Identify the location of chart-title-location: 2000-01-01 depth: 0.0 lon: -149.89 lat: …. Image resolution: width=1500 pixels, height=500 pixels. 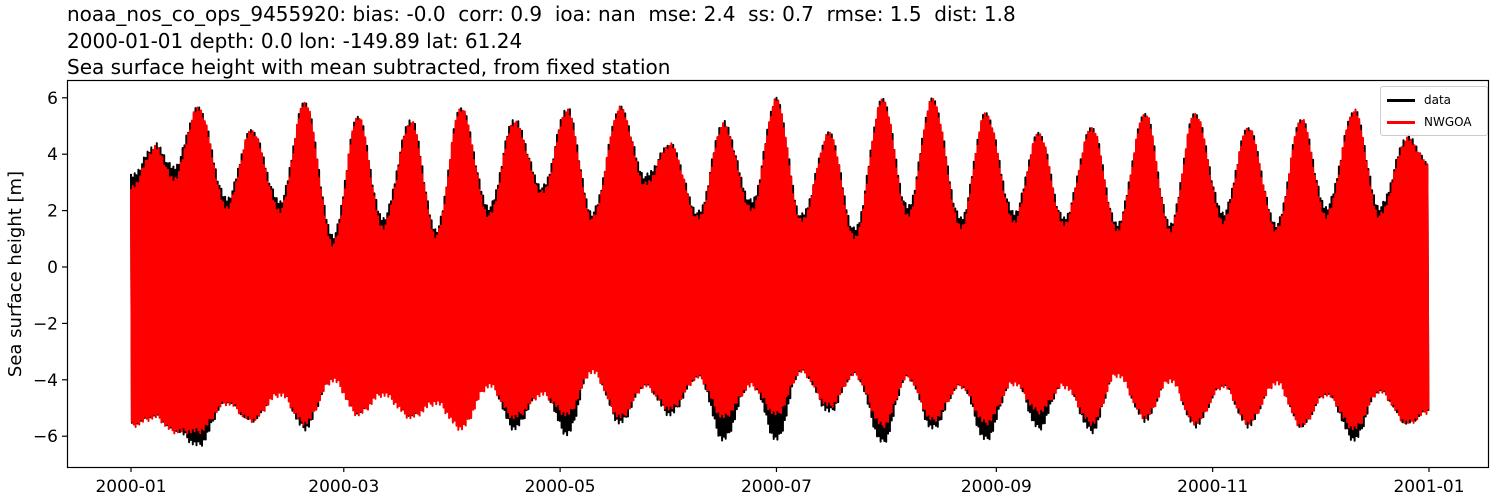
(295, 41).